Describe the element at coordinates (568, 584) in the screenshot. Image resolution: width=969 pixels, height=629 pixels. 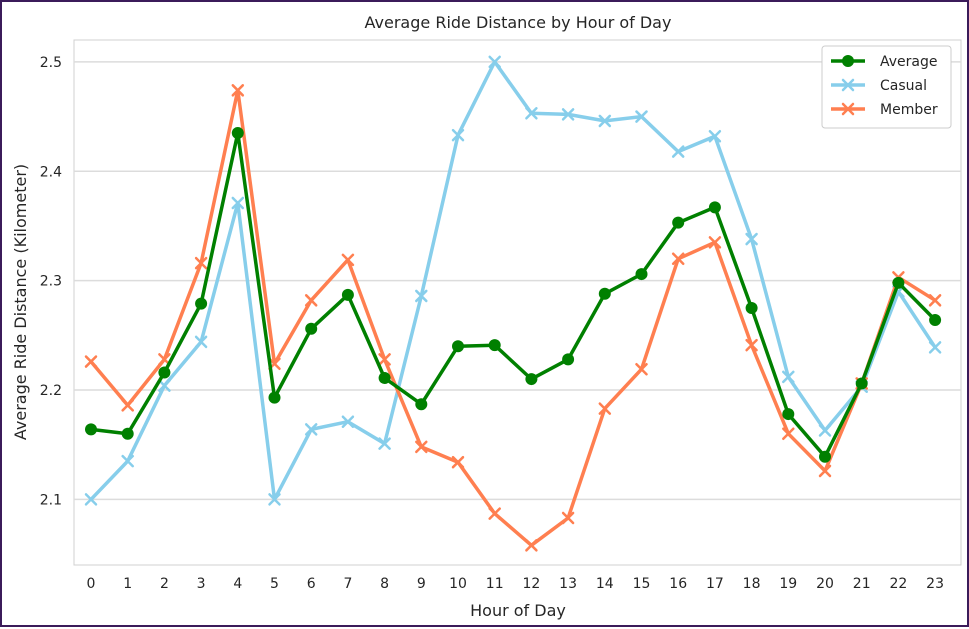
I see `x-tick-label: 13` at that location.